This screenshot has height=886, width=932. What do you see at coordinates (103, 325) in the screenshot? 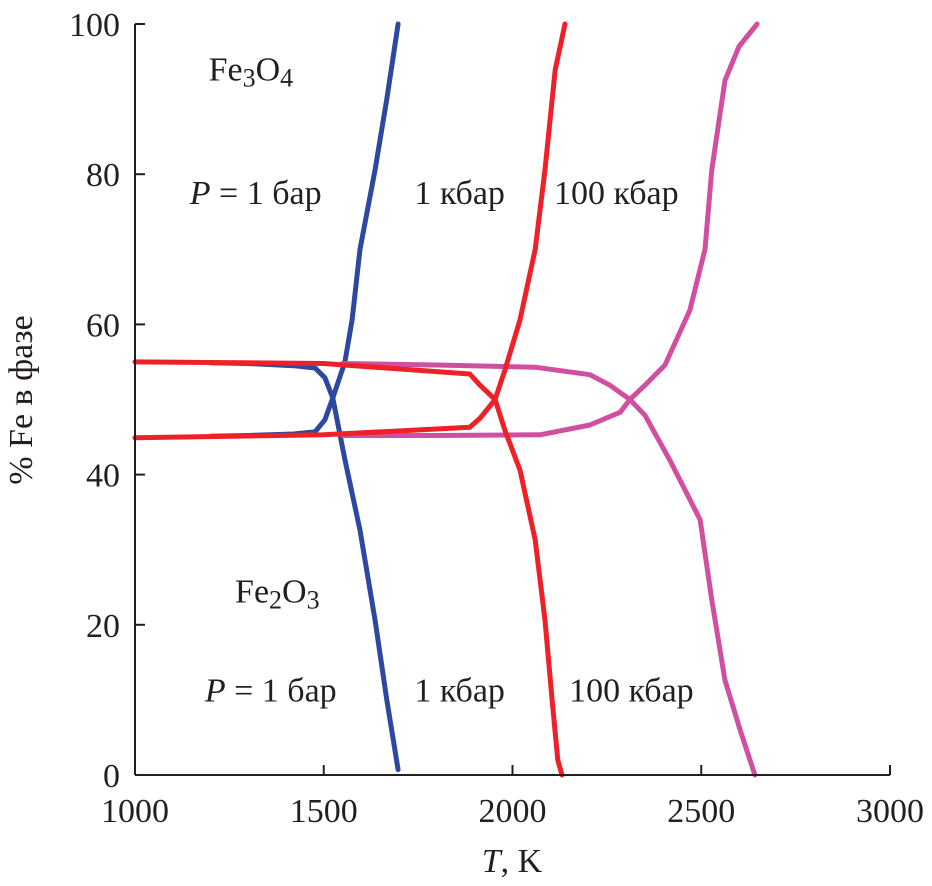
I see `y-tick-label: 60` at bounding box center [103, 325].